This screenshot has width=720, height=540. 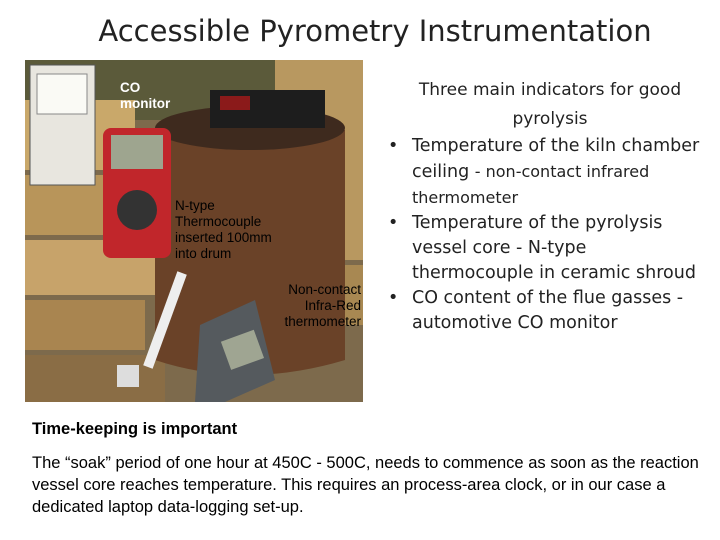 What do you see at coordinates (556, 159) in the screenshot?
I see `bullet-text: Temperature of the kiln chamber ceiling` at bounding box center [556, 159].